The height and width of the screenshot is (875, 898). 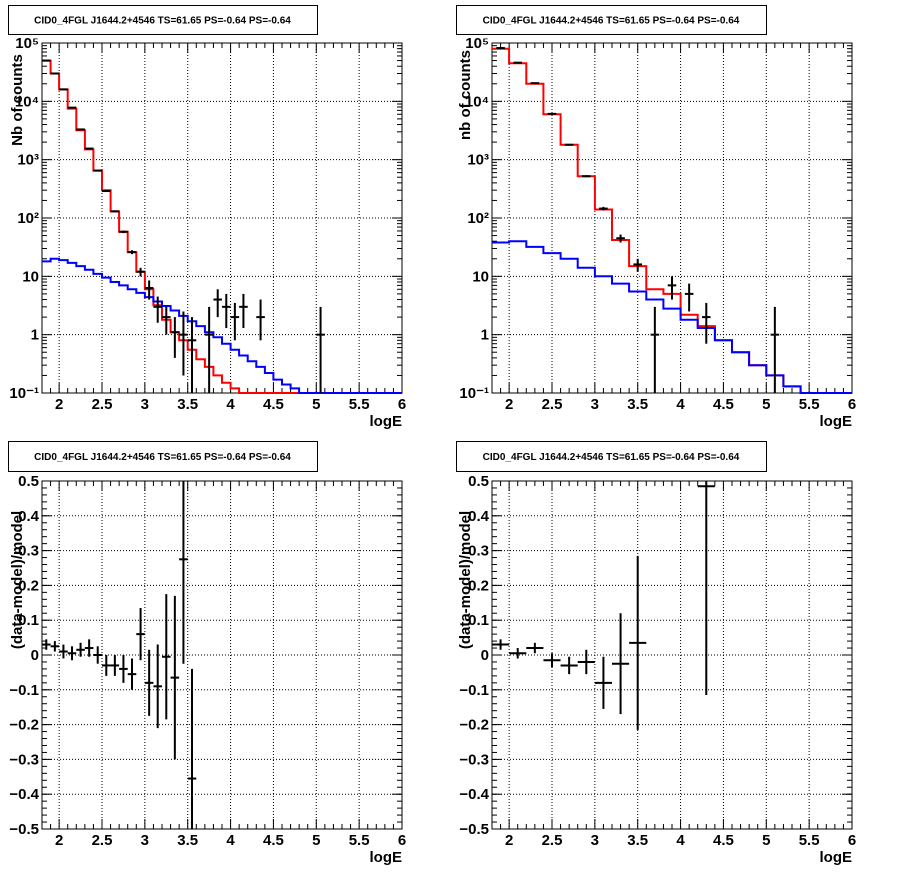 What do you see at coordinates (474, 829) in the screenshot?
I see `y-tick-label: −0.5` at bounding box center [474, 829].